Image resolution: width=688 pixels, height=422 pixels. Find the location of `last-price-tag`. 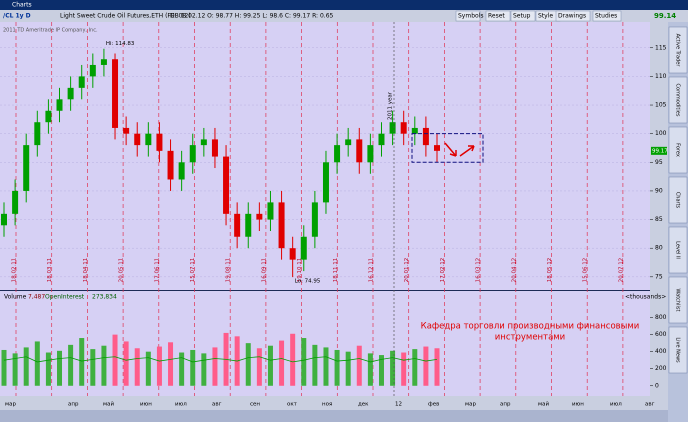

last-price-tag is located at coordinates (659, 150).